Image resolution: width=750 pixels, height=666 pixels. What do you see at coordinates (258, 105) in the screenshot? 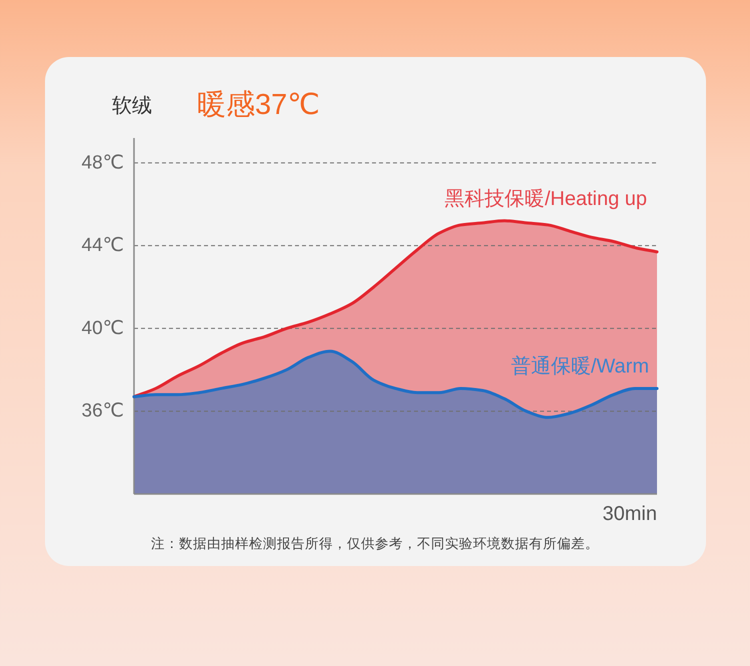
I see `subtitle: 暖感37℃` at bounding box center [258, 105].